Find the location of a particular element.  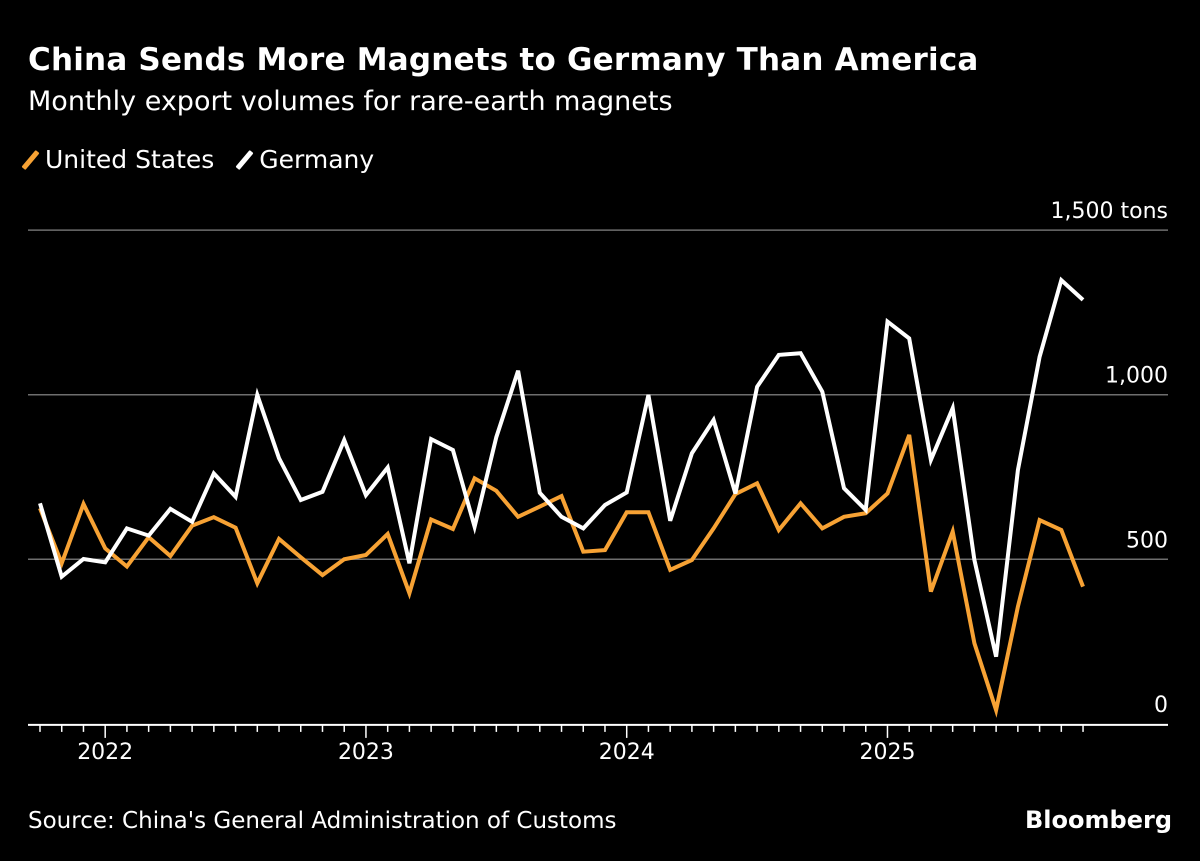

y-tick-label: 1,500 tons is located at coordinates (1109, 211).